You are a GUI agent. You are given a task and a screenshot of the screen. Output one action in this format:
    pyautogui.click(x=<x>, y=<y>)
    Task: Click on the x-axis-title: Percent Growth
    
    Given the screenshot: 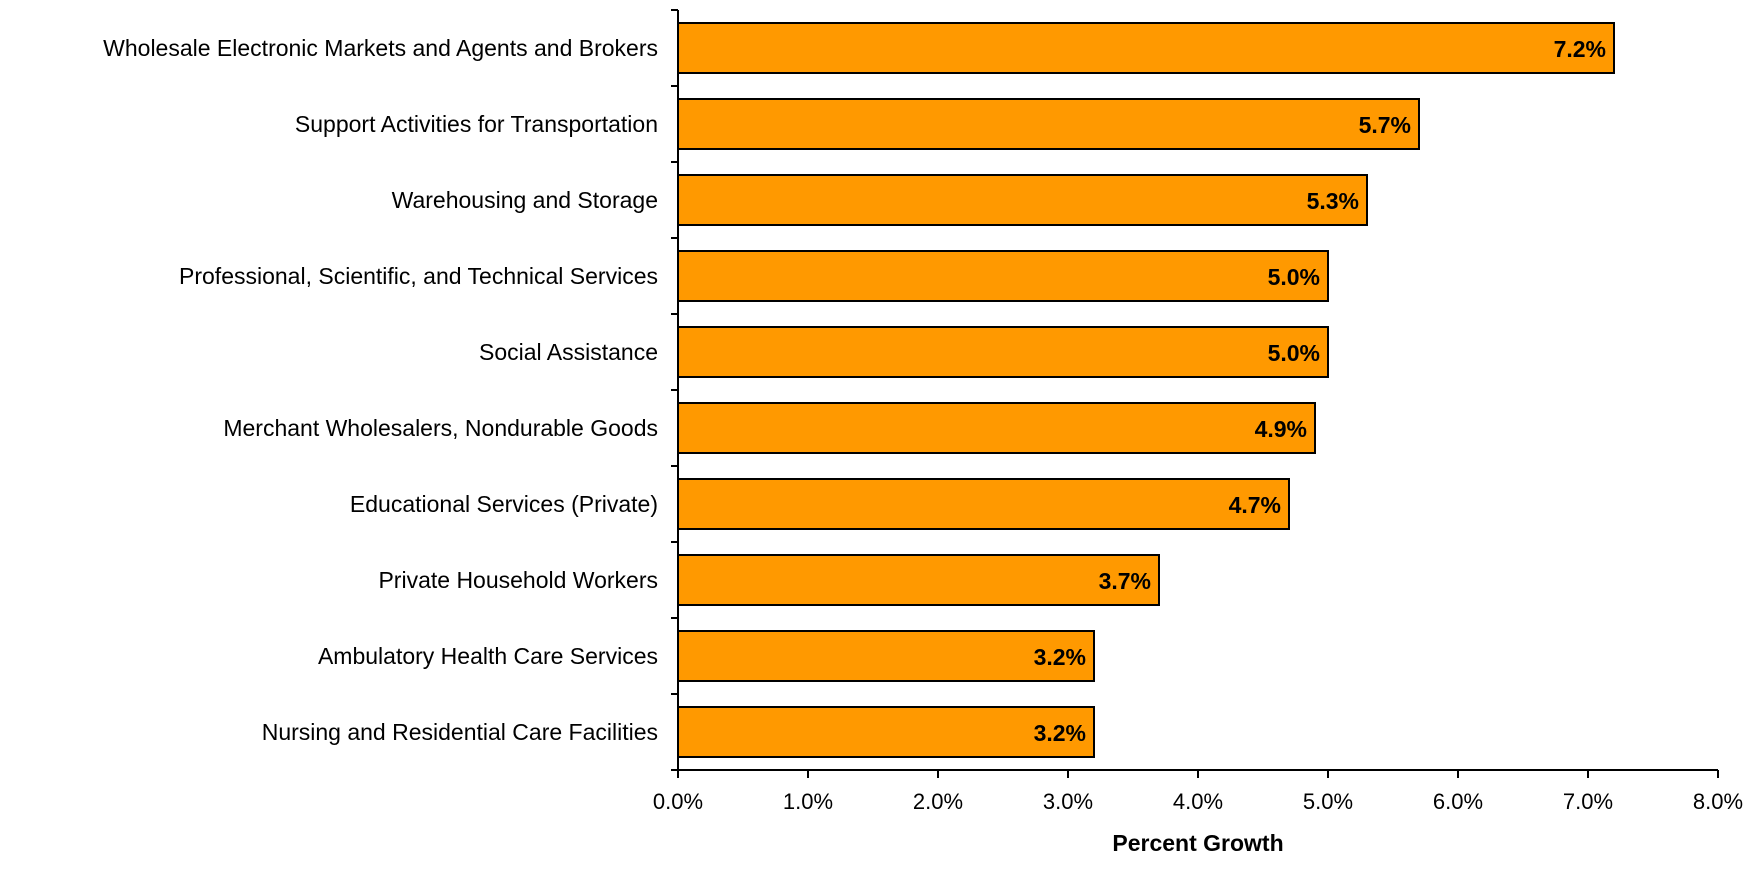 What is the action you would take?
    pyautogui.click(x=1197, y=843)
    